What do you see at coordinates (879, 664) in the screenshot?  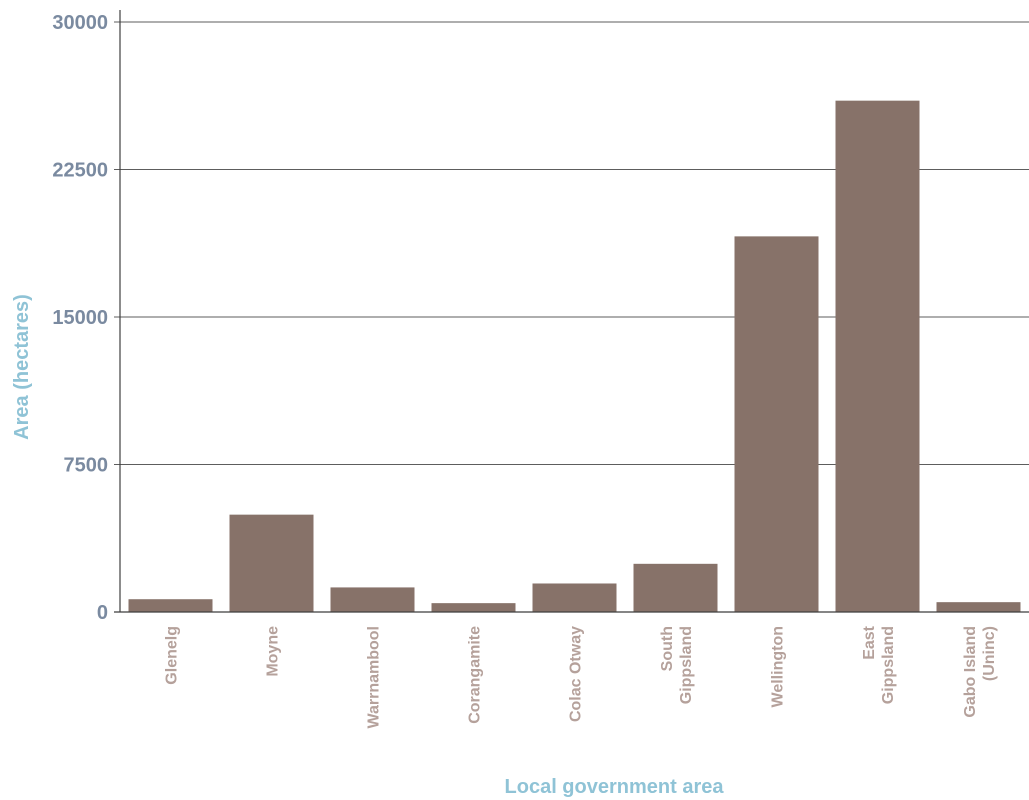 I see `x-tick-label: East Gippsland` at bounding box center [879, 664].